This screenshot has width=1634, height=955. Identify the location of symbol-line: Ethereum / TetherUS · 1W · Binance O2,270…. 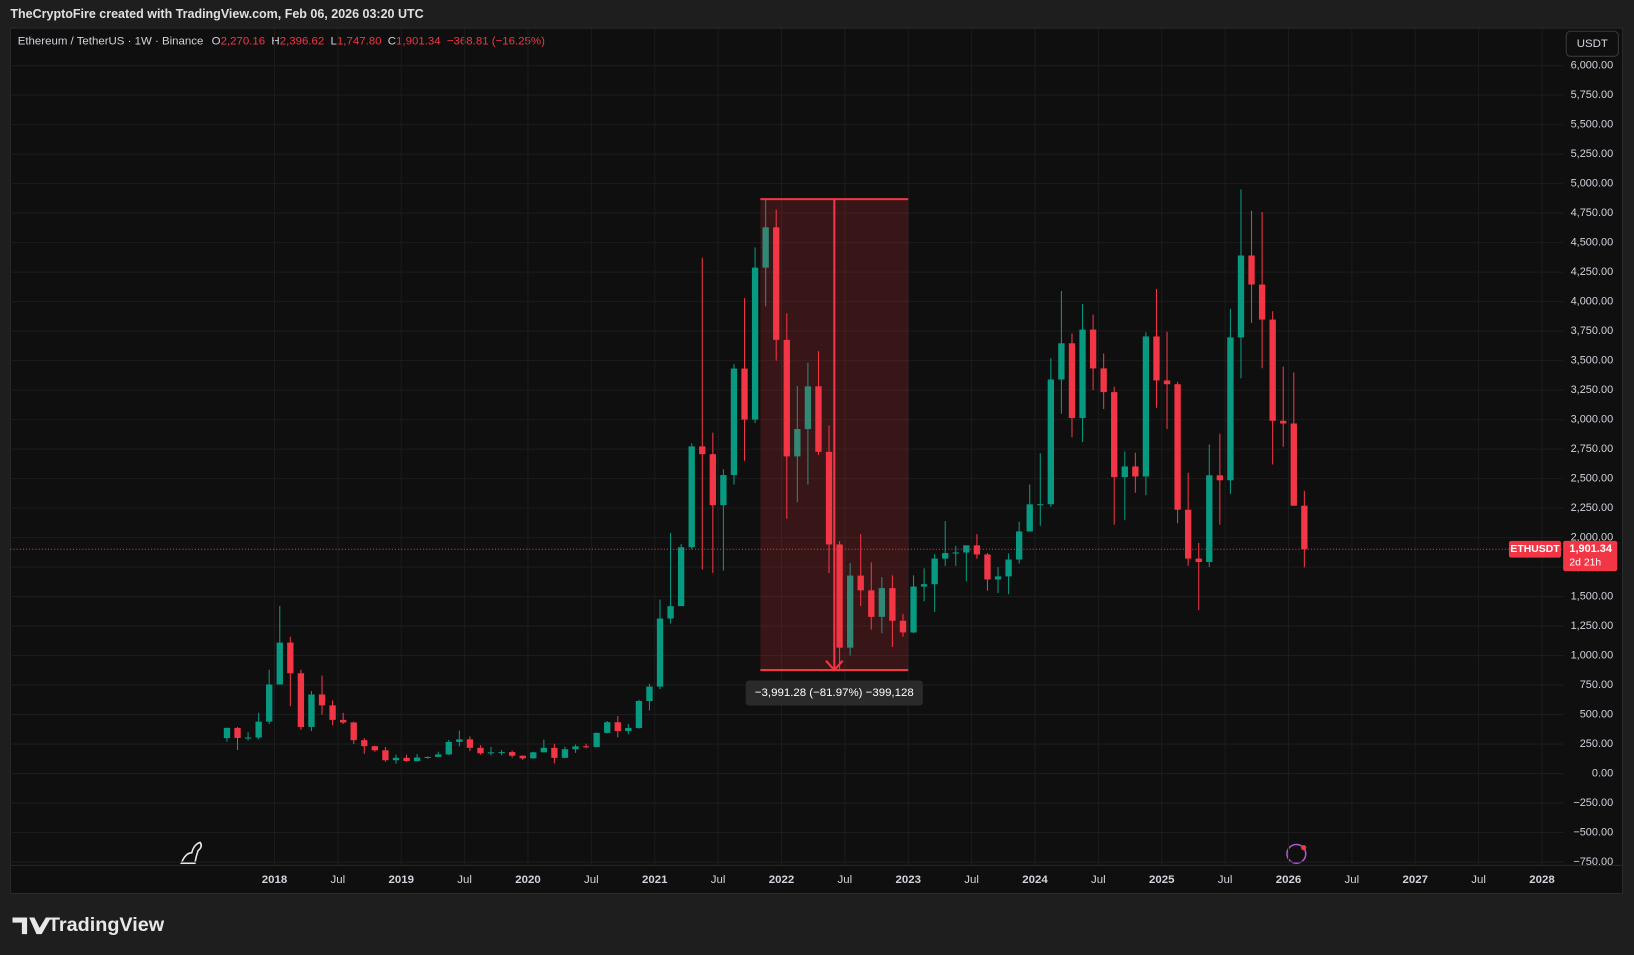
(281, 42).